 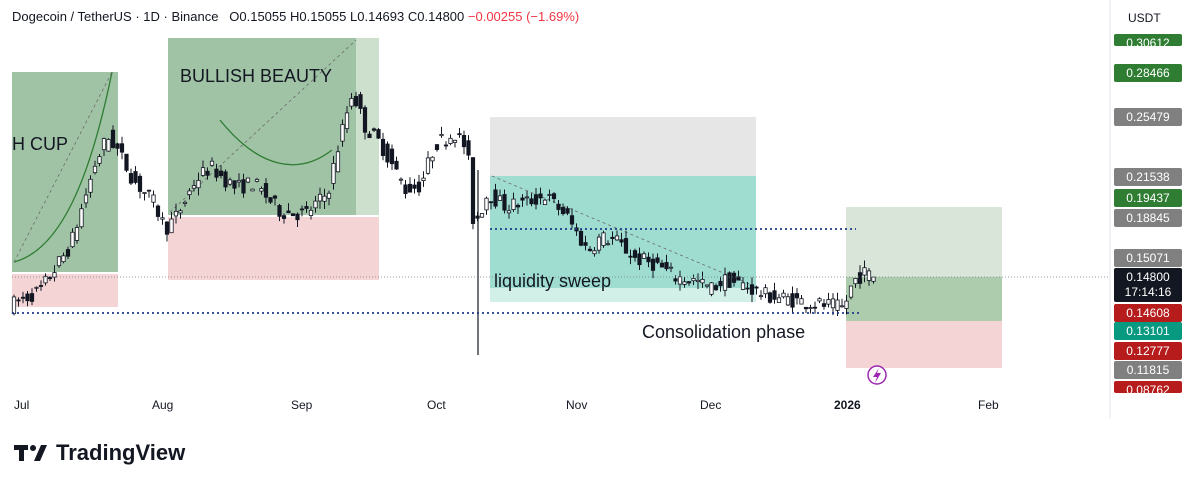 I want to click on x-tick-jul: Jul, so click(x=21, y=405).